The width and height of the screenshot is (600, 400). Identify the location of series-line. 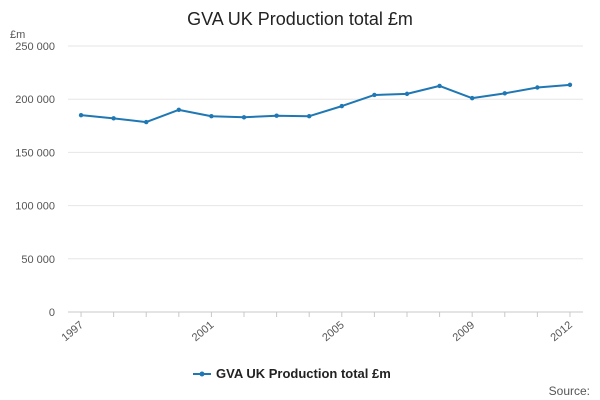
(325, 103).